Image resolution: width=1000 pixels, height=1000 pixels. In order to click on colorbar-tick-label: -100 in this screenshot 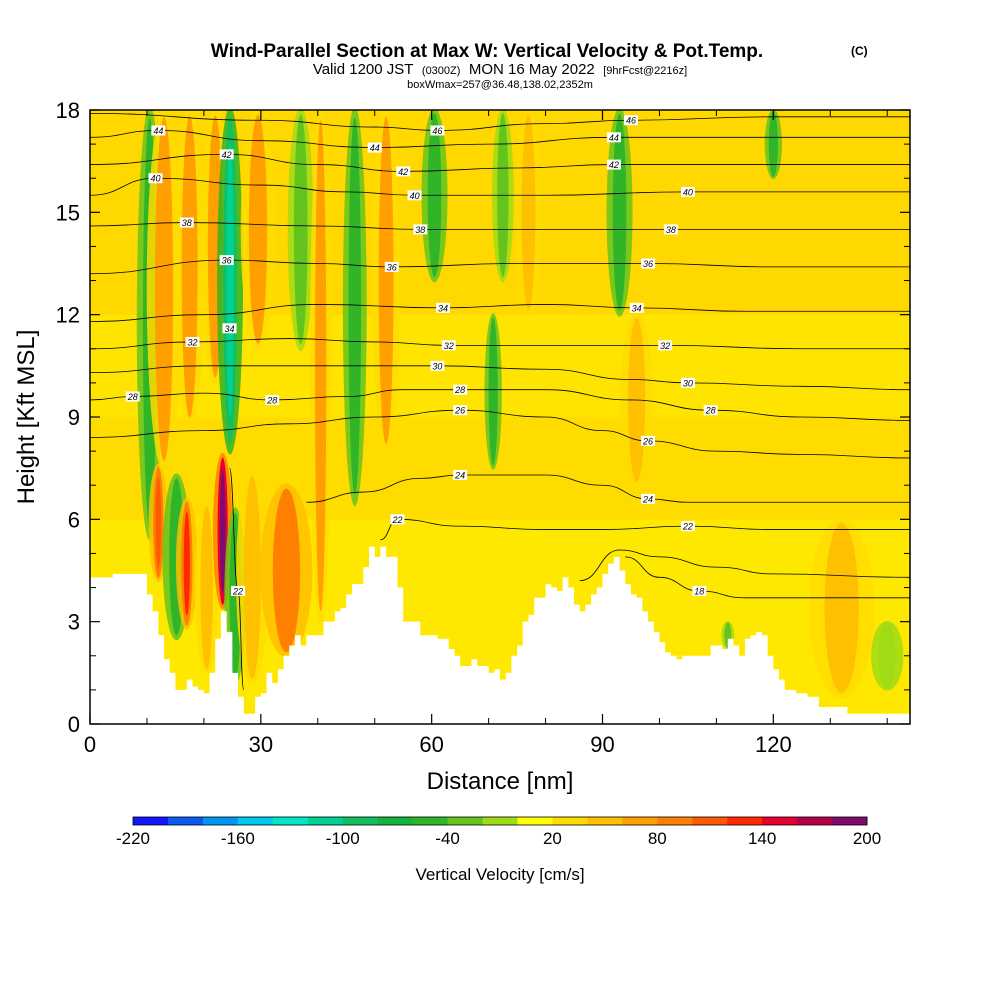, I will do `click(343, 838)`.